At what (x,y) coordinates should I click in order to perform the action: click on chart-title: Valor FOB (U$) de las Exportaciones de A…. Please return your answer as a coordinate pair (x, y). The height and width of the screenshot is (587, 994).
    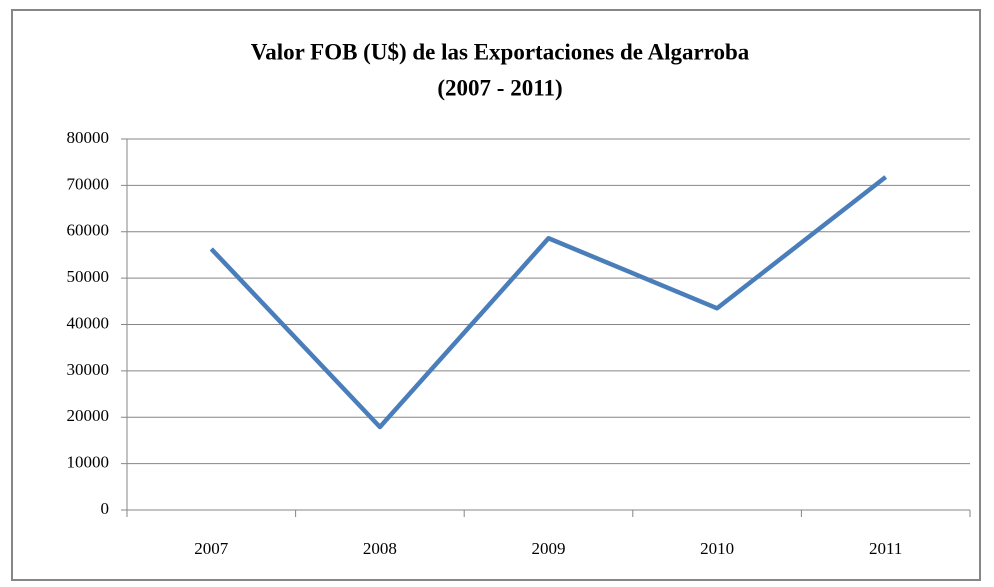
    Looking at the image, I should click on (500, 51).